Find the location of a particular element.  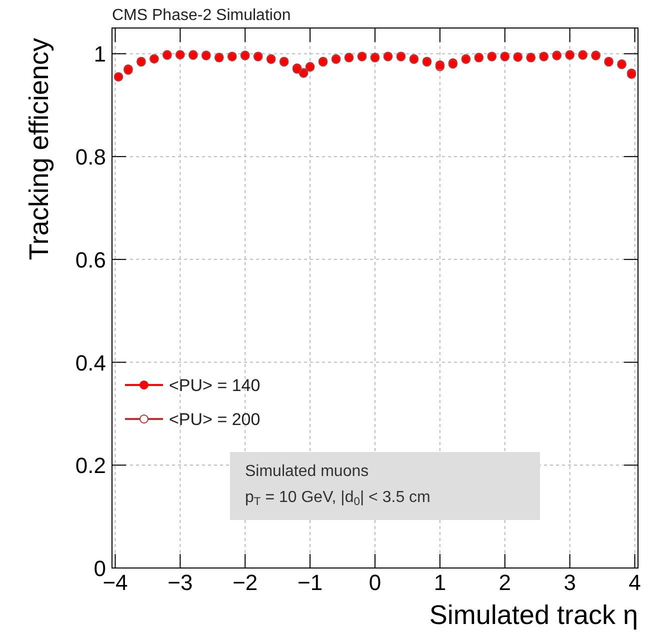

x-axis-title: Simulated track η is located at coordinates (533, 615).